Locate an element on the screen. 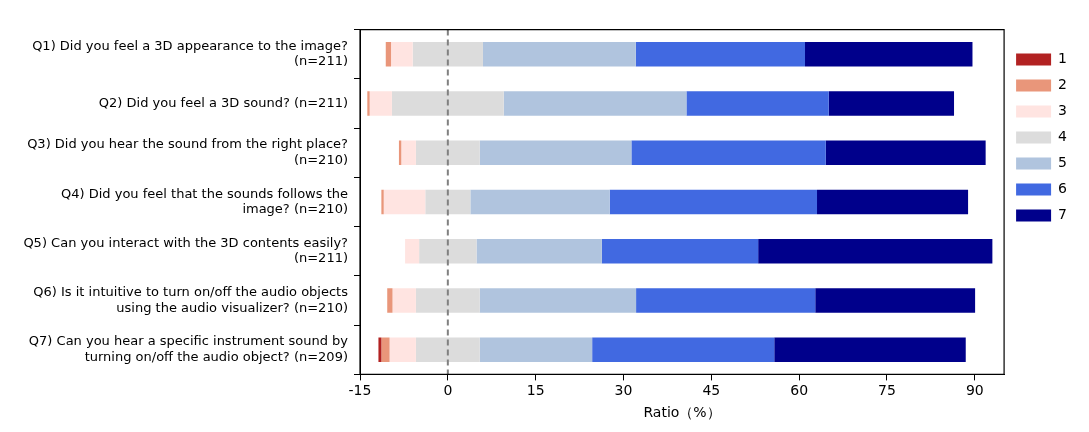 The height and width of the screenshot is (432, 1089). x-axis-title: Ratio（%） is located at coordinates (682, 412).